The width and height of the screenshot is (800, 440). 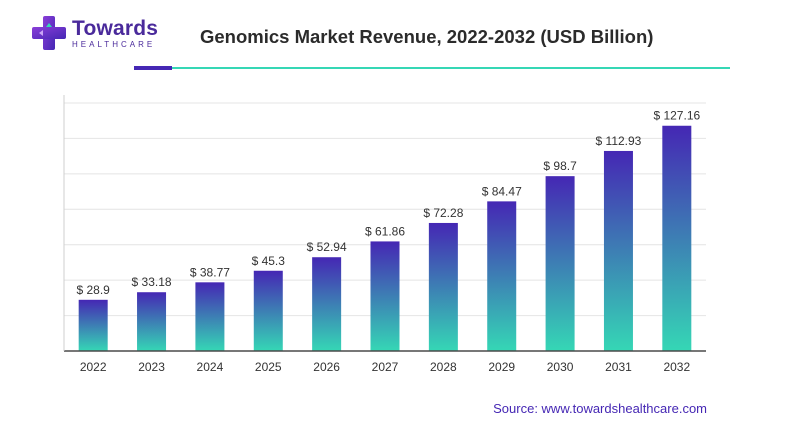 What do you see at coordinates (268, 367) in the screenshot?
I see `x-tick-label-2025: 2025` at bounding box center [268, 367].